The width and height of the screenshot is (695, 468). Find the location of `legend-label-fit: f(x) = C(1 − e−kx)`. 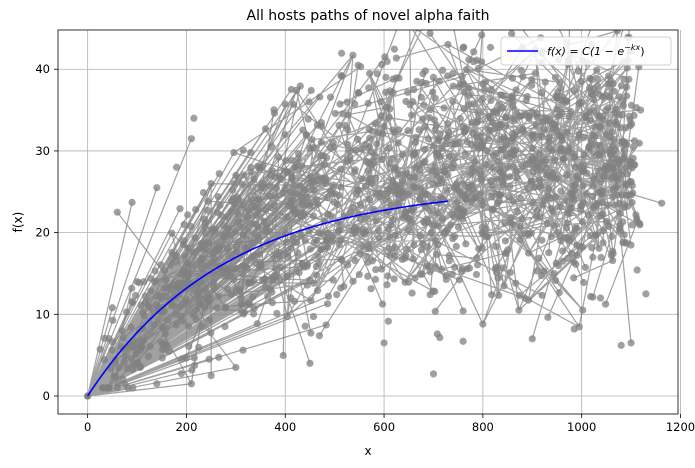

legend-label-fit: f(x) = C(1 − e−kx) is located at coordinates (596, 50).